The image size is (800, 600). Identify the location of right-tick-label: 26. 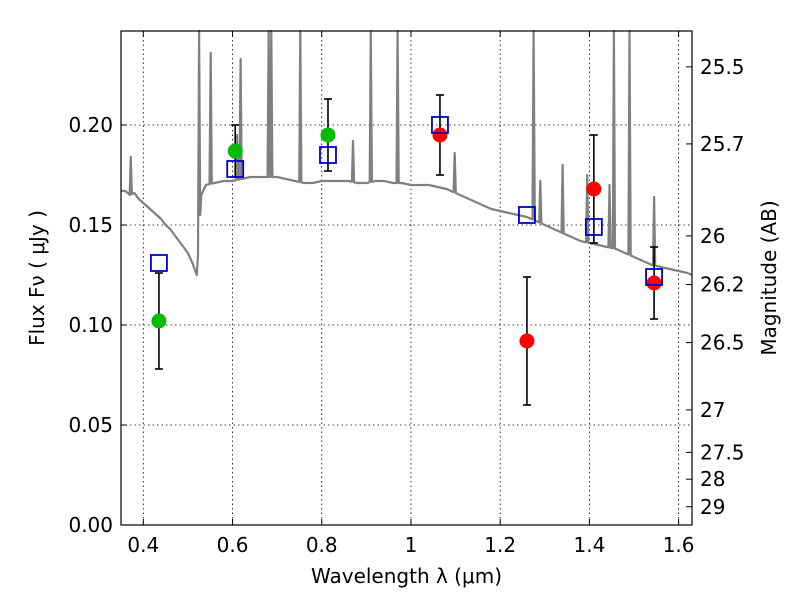
(712, 236).